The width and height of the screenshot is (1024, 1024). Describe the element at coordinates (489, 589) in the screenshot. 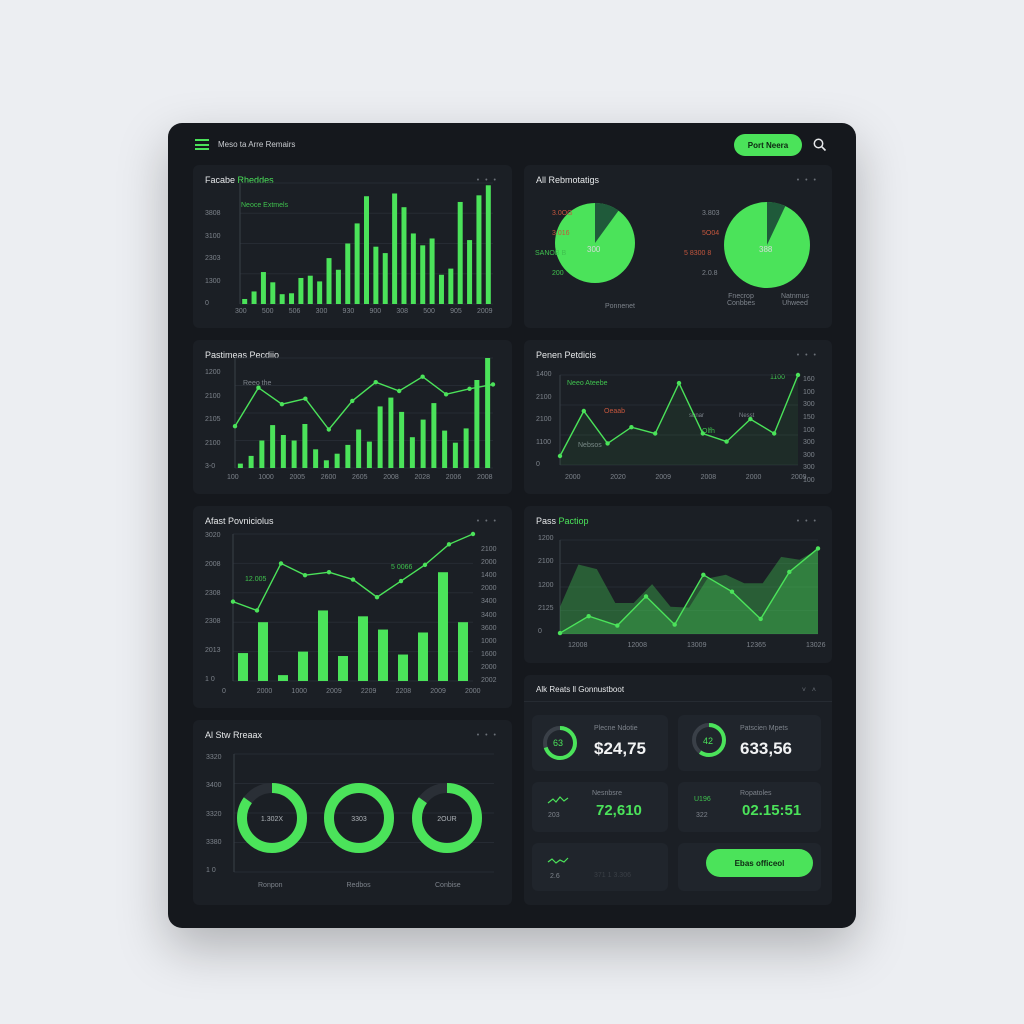

I see `y-tick-right: 2000` at that location.